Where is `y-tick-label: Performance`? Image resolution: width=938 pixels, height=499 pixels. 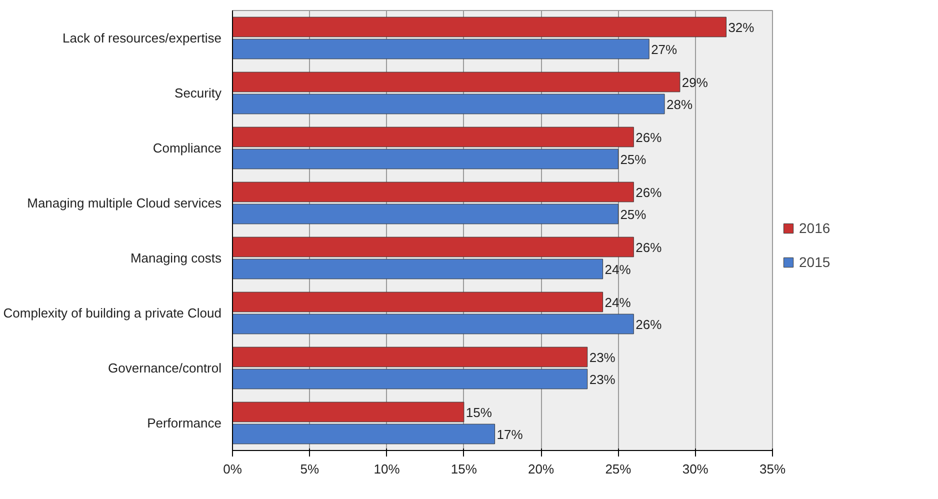
y-tick-label: Performance is located at coordinates (184, 423).